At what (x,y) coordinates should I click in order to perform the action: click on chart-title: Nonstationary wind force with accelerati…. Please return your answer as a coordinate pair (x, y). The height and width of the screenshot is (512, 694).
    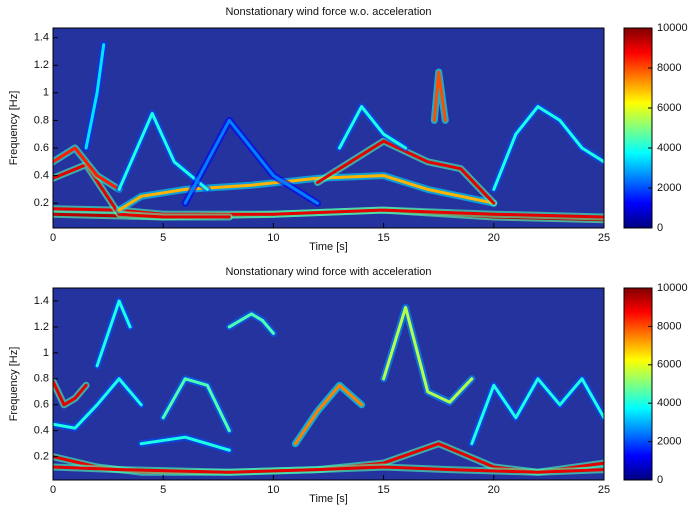
    Looking at the image, I should click on (328, 272).